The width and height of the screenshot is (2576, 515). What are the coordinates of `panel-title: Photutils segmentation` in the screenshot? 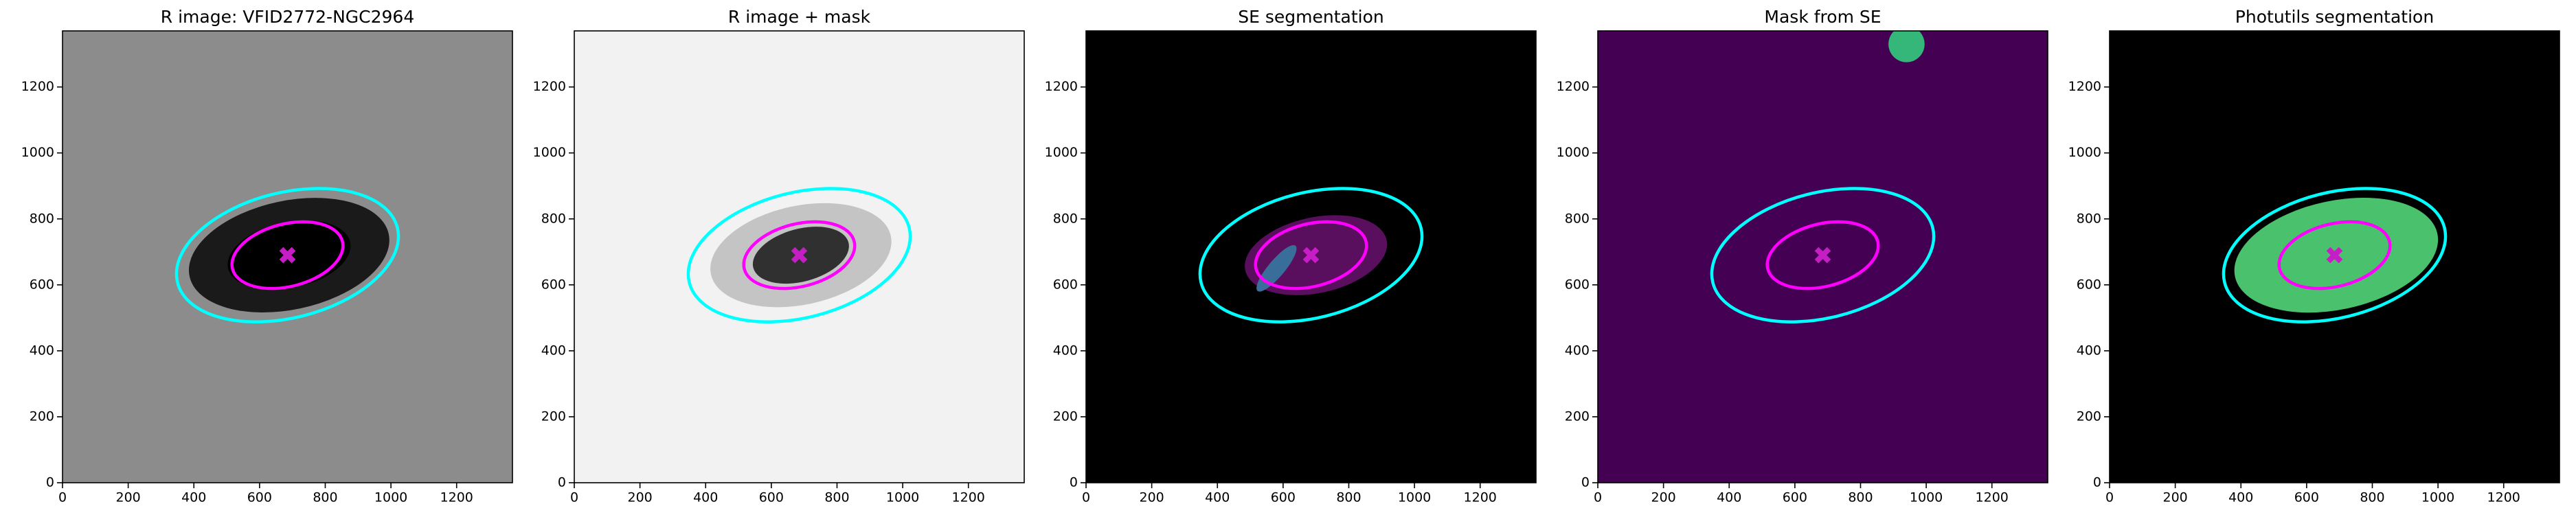 It's located at (2334, 17).